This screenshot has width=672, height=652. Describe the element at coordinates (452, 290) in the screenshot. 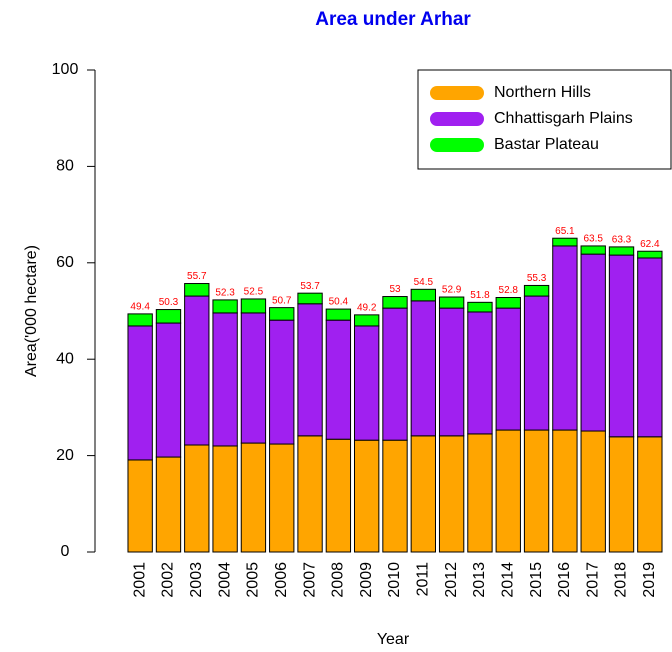

I see `total-label: 52.9` at that location.